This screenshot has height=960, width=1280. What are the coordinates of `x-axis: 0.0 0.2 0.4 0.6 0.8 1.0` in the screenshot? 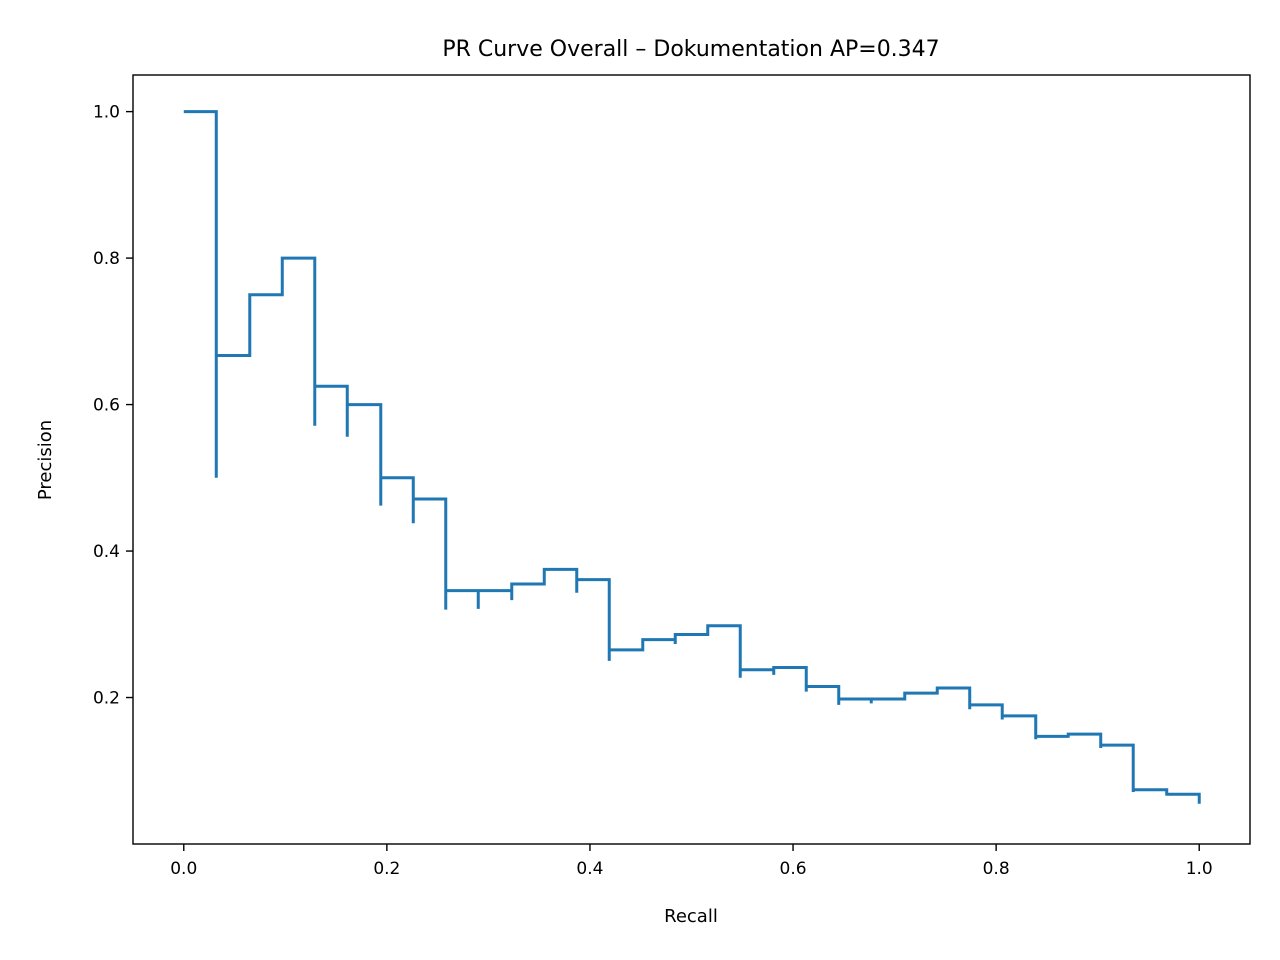 It's located at (691, 861).